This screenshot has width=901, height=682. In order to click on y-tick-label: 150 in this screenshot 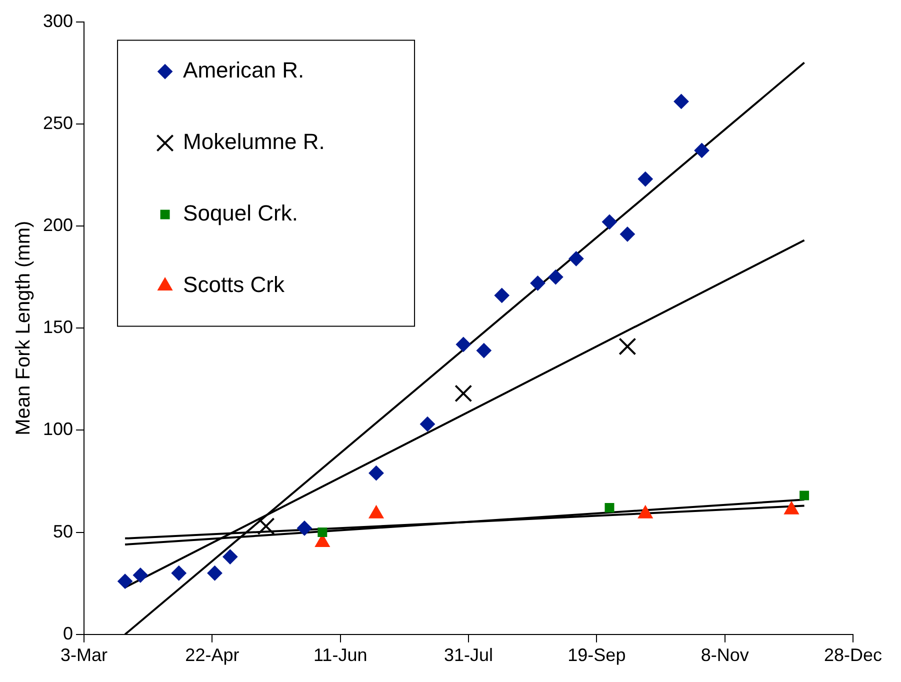, I will do `click(58, 327)`.